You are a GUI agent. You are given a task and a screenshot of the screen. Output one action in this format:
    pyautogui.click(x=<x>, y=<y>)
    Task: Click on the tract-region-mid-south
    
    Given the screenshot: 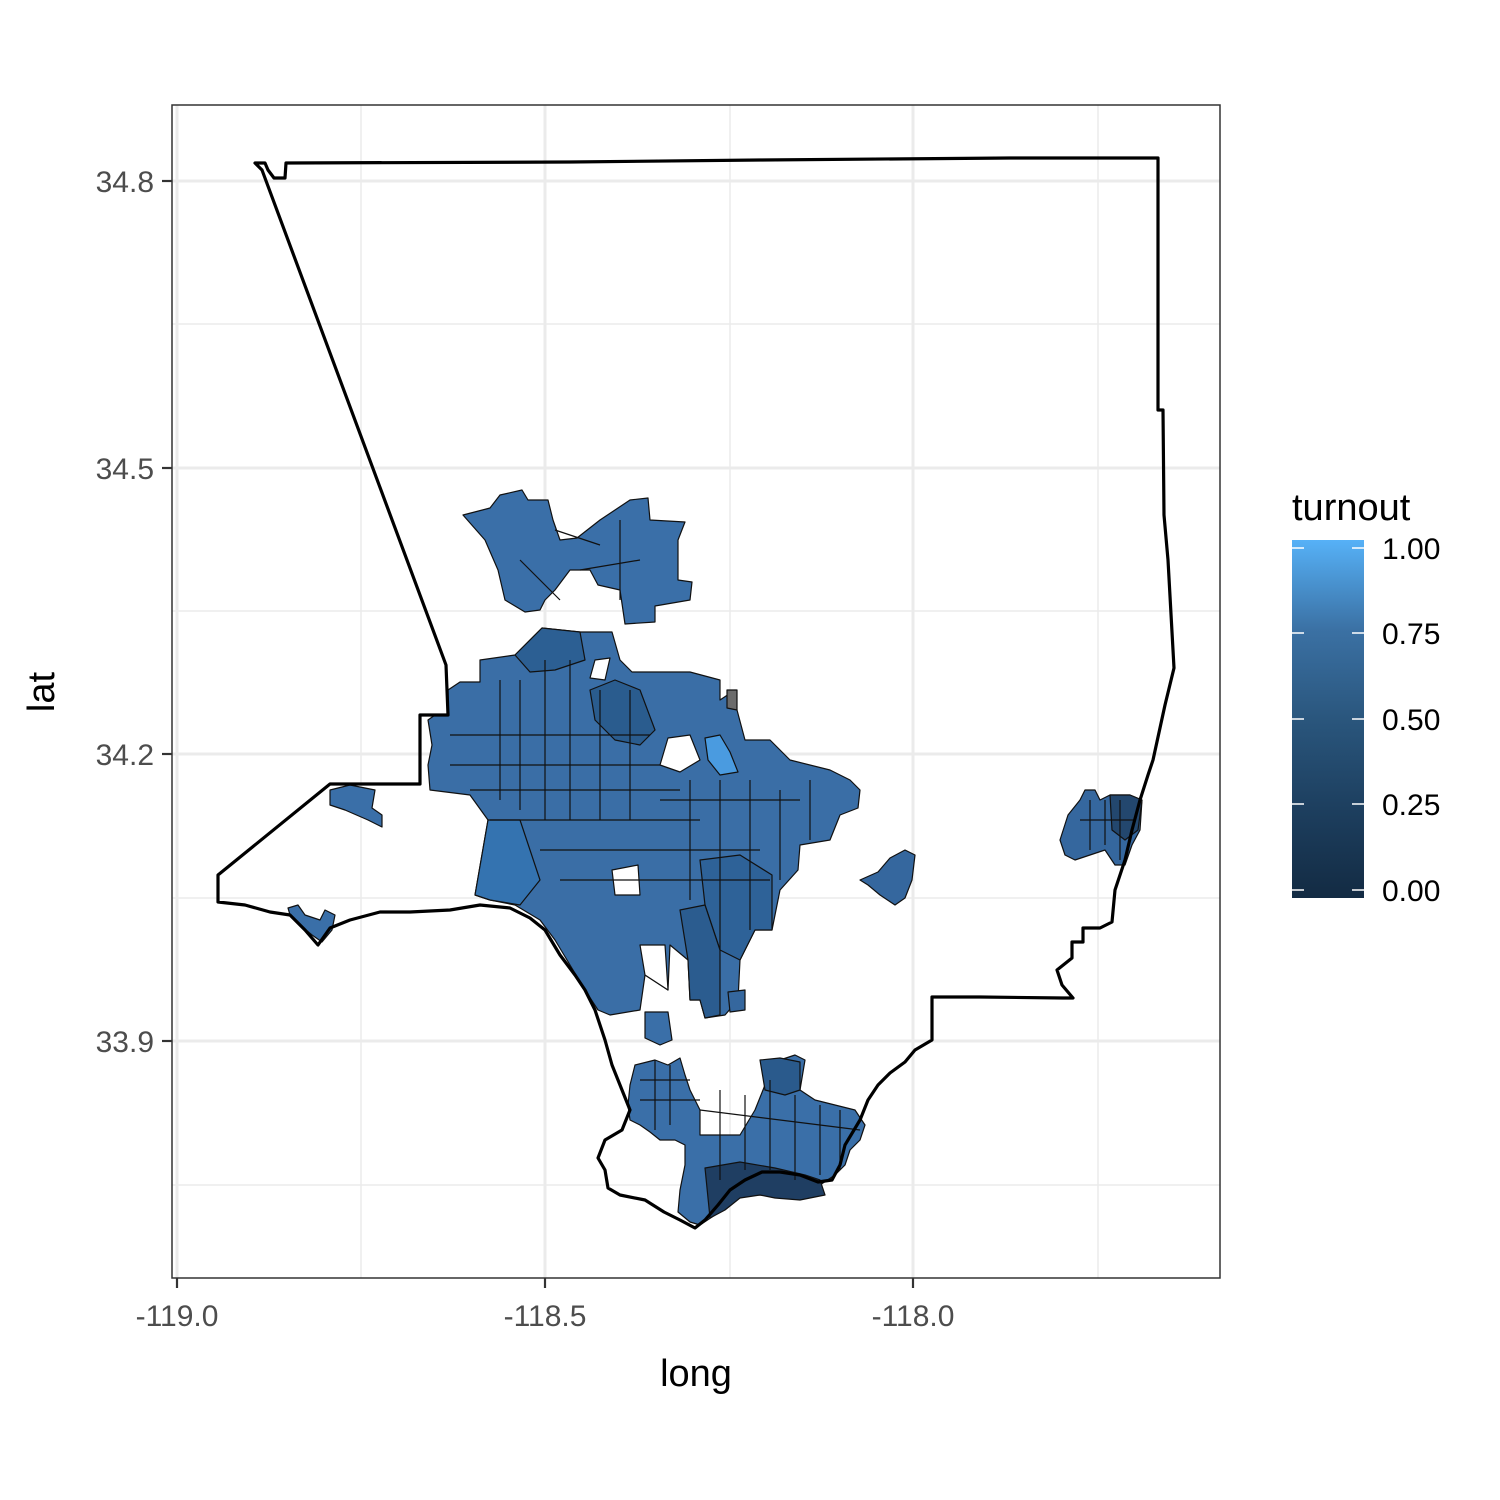 What is the action you would take?
    pyautogui.click(x=658, y=1028)
    